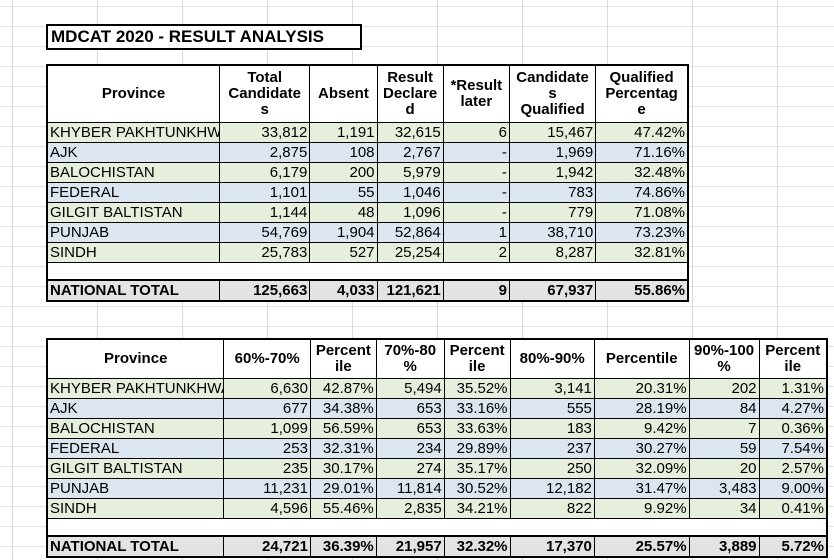  I want to click on table2-header-text: 70%-80, so click(410, 350).